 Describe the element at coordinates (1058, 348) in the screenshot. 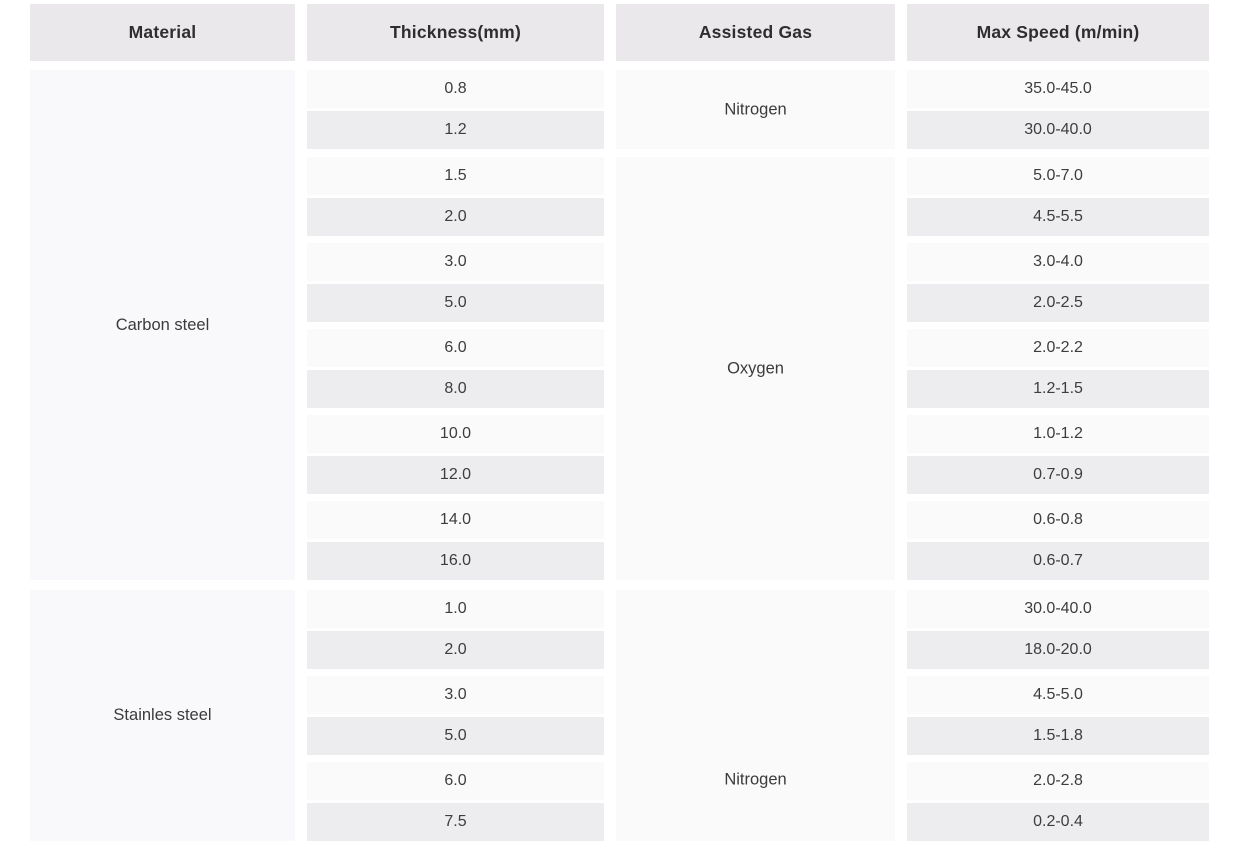

I see `speed-cell: 2.0-2.2` at that location.